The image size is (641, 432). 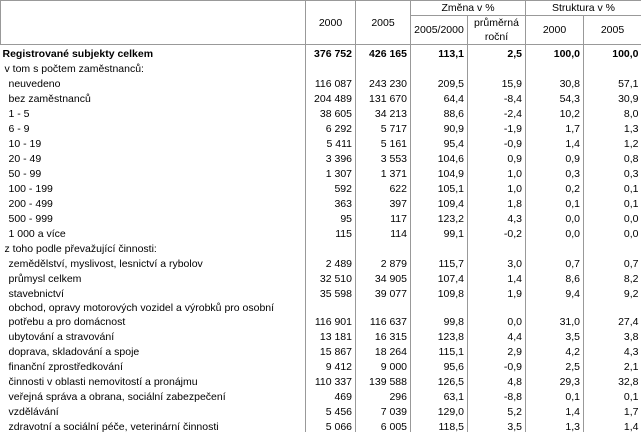 I want to click on cell-value: 2,5, so click(x=554, y=366).